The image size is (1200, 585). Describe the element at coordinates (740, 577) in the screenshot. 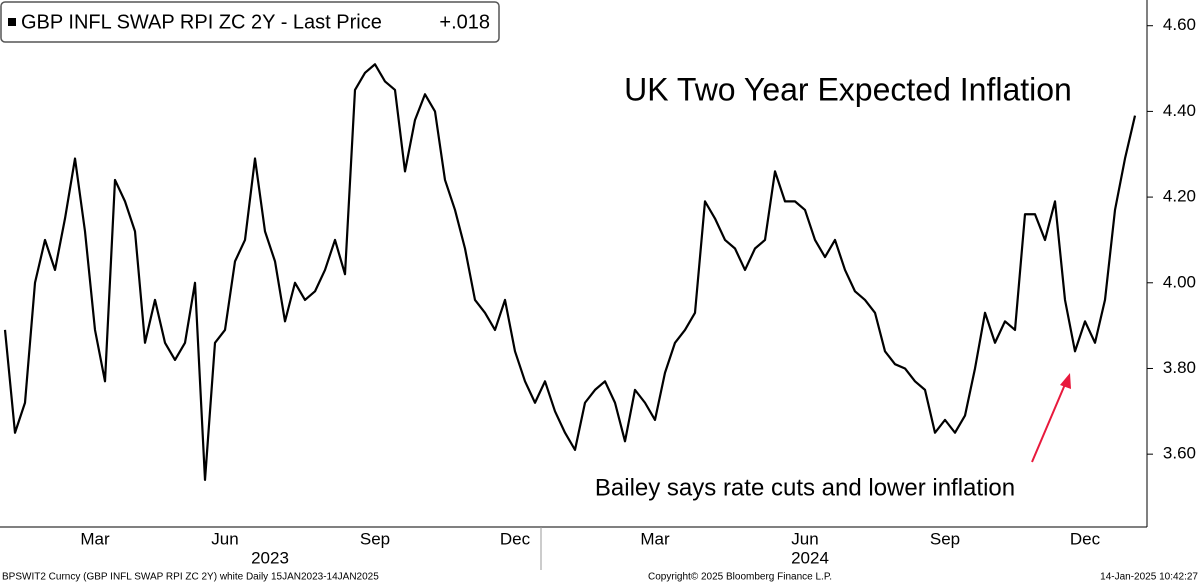

I see `footer-center: Copyright© 2025 Bloomberg Finance L.P.` at that location.